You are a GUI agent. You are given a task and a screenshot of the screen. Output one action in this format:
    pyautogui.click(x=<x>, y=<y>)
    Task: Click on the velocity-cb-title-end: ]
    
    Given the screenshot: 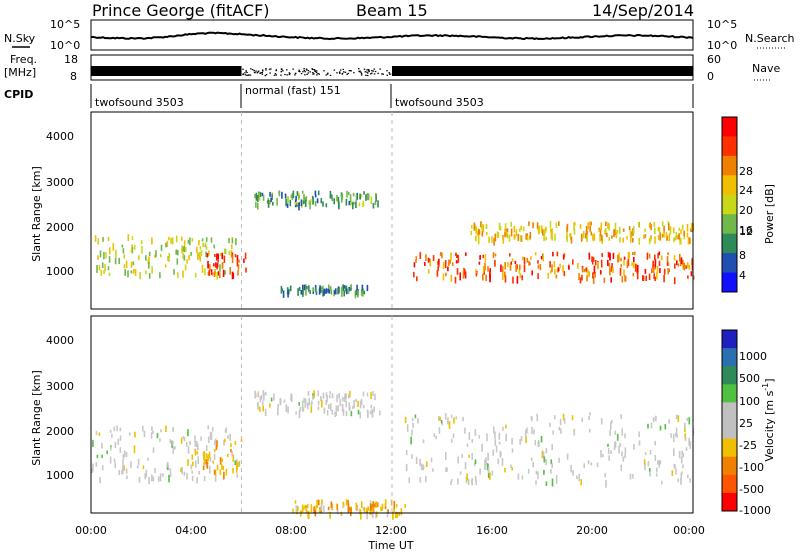 What is the action you would take?
    pyautogui.click(x=769, y=380)
    